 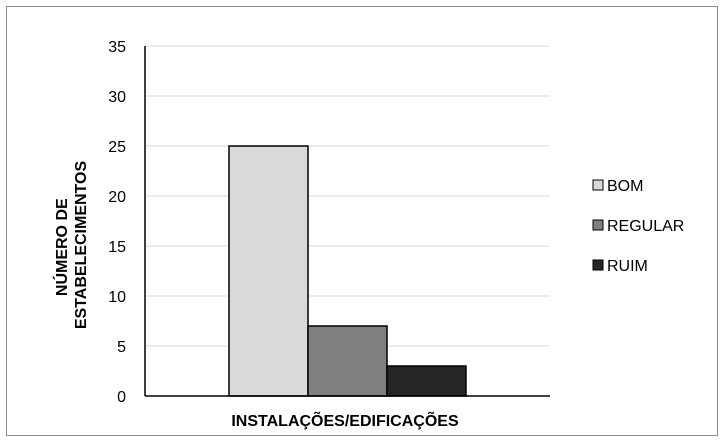 I want to click on legend-label-bom: BOM, so click(x=625, y=186).